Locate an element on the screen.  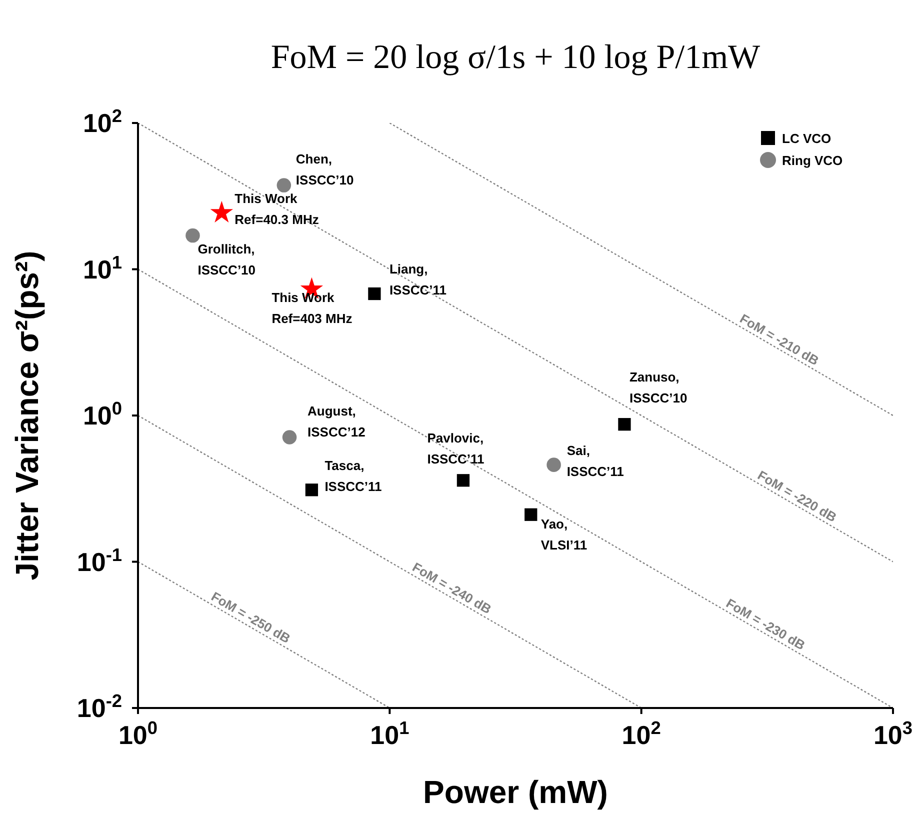
x-tick-label: 10$^{3}$ is located at coordinates (893, 734).